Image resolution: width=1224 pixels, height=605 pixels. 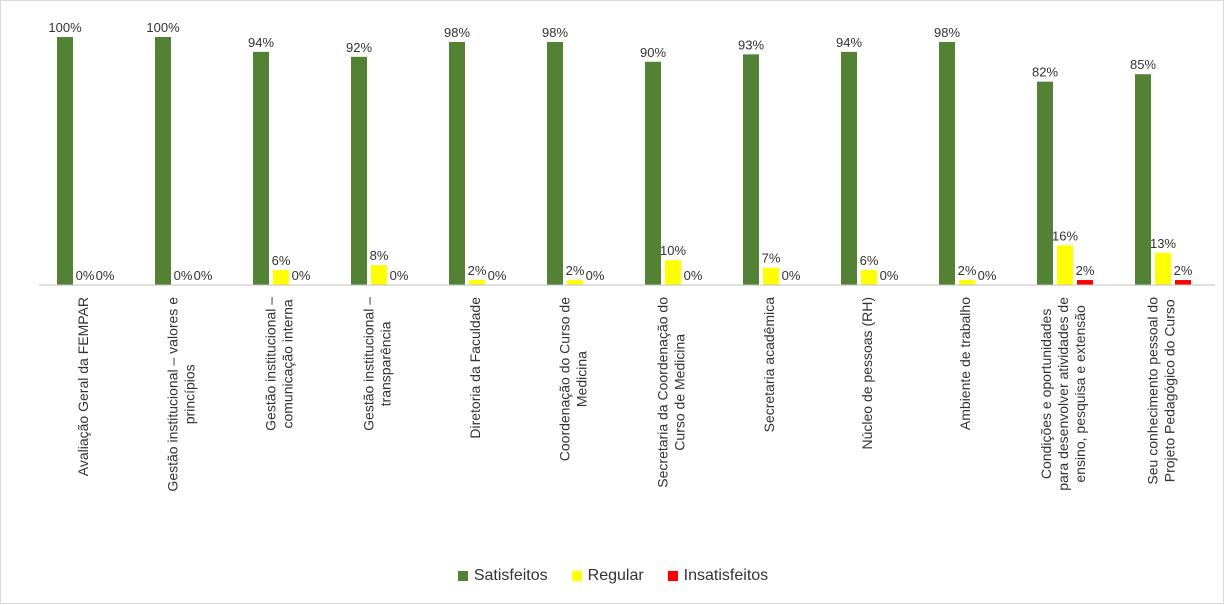 What do you see at coordinates (555, 32) in the screenshot?
I see `data-label-satisfeitos-5: 98%` at bounding box center [555, 32].